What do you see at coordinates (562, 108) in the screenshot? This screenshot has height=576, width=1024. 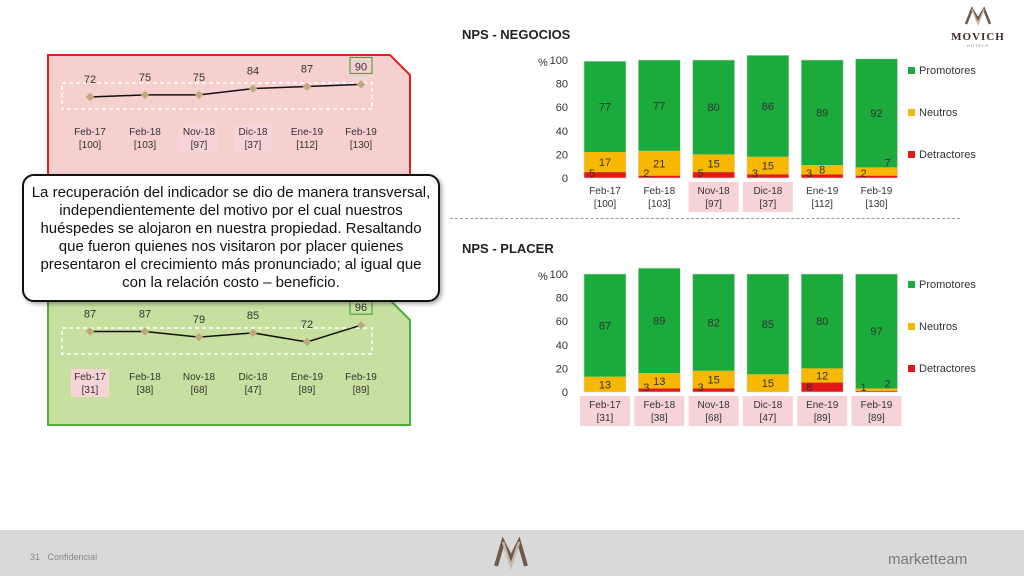 I see `y-tick-label: 60` at bounding box center [562, 108].